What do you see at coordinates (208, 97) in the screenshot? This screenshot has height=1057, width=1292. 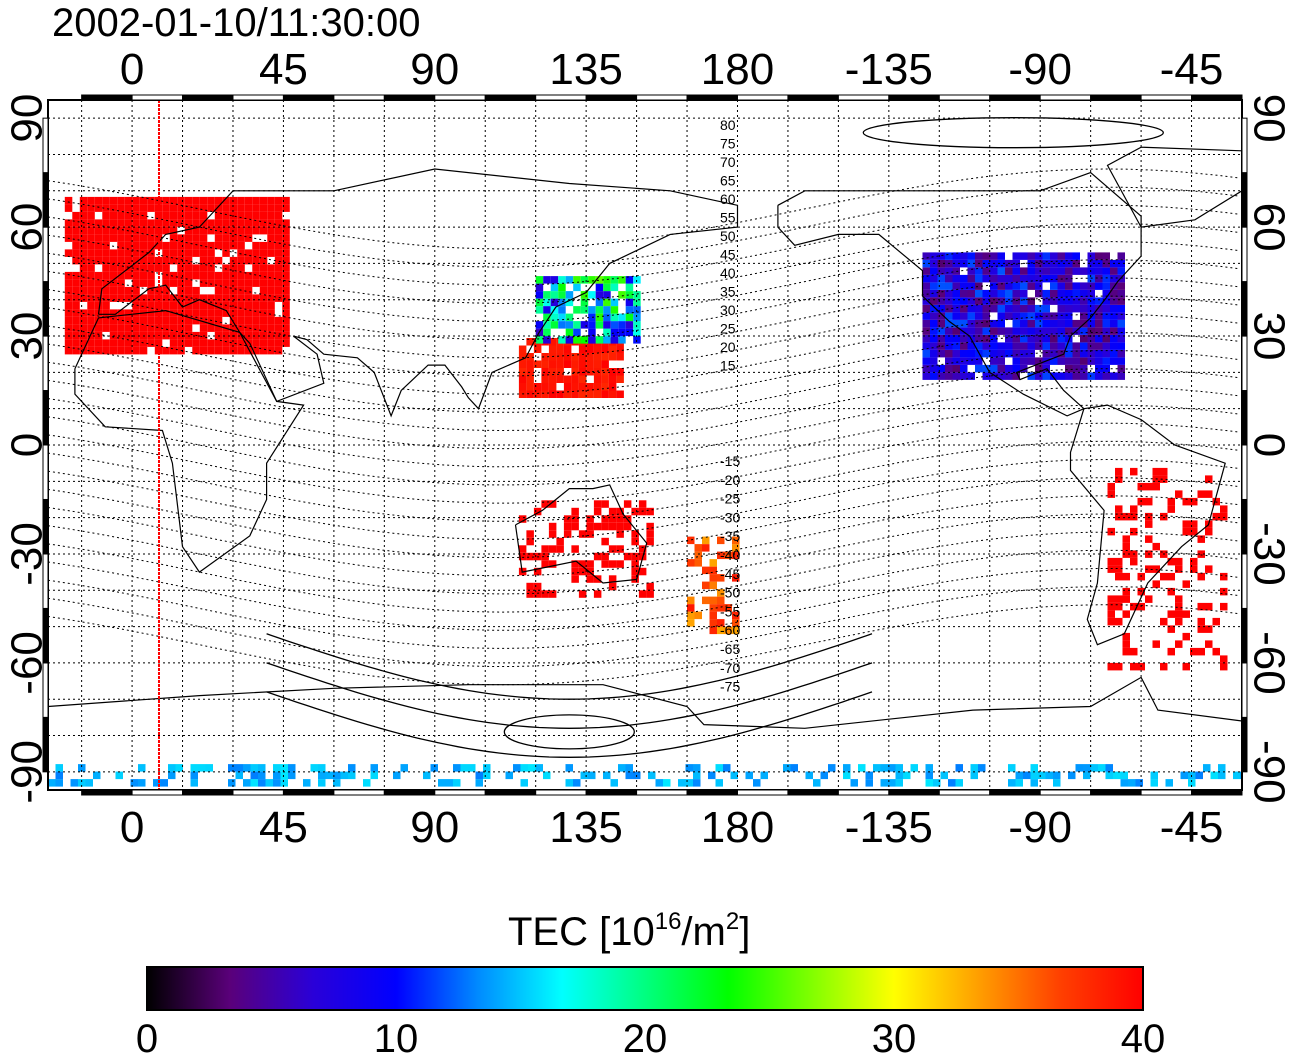 I see `frame-tick-top` at bounding box center [208, 97].